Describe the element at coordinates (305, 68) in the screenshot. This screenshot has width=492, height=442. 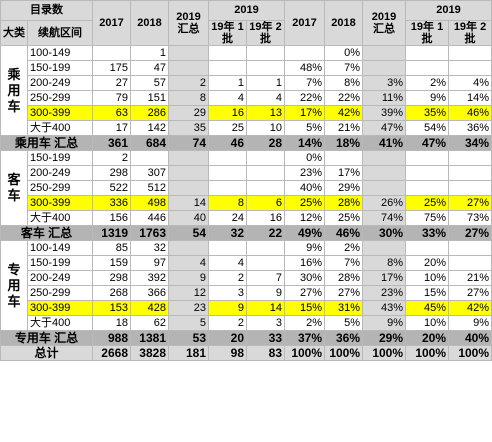
I see `share-2017: 48%` at that location.